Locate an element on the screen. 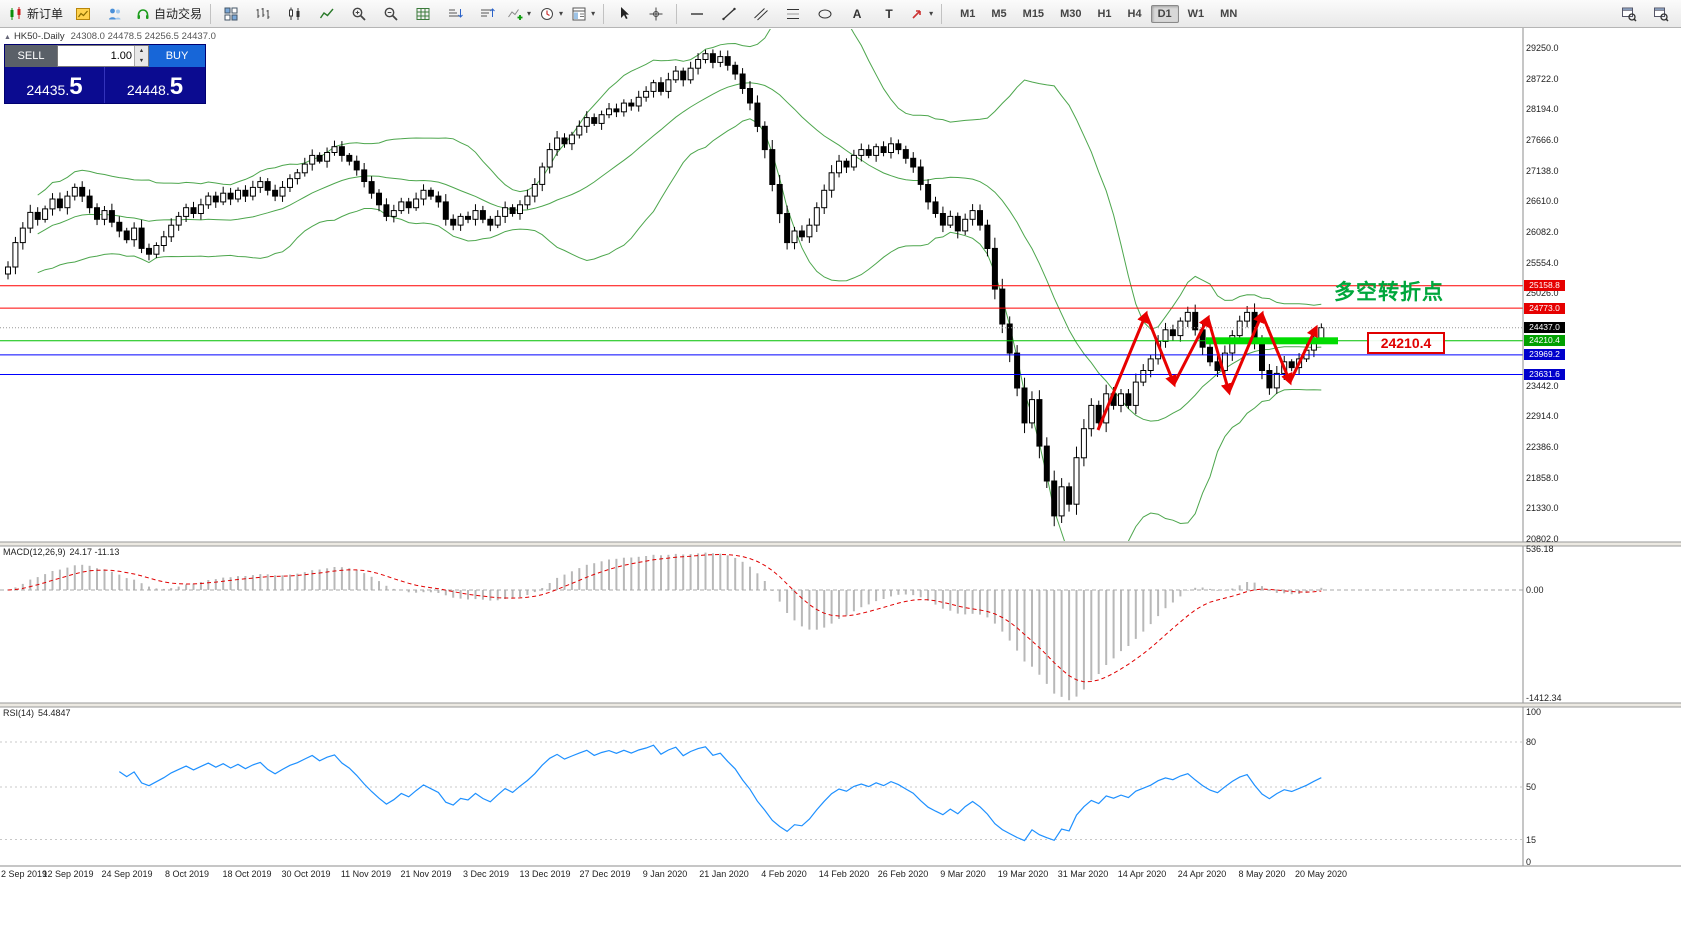  line-chart-button is located at coordinates (327, 14).